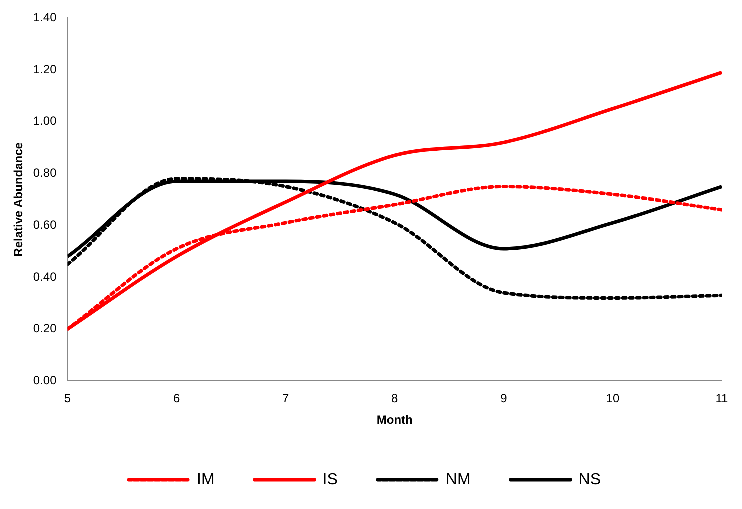 Image resolution: width=742 pixels, height=509 pixels. What do you see at coordinates (19, 199) in the screenshot?
I see `y-axis-title: Relative Abundance` at bounding box center [19, 199].